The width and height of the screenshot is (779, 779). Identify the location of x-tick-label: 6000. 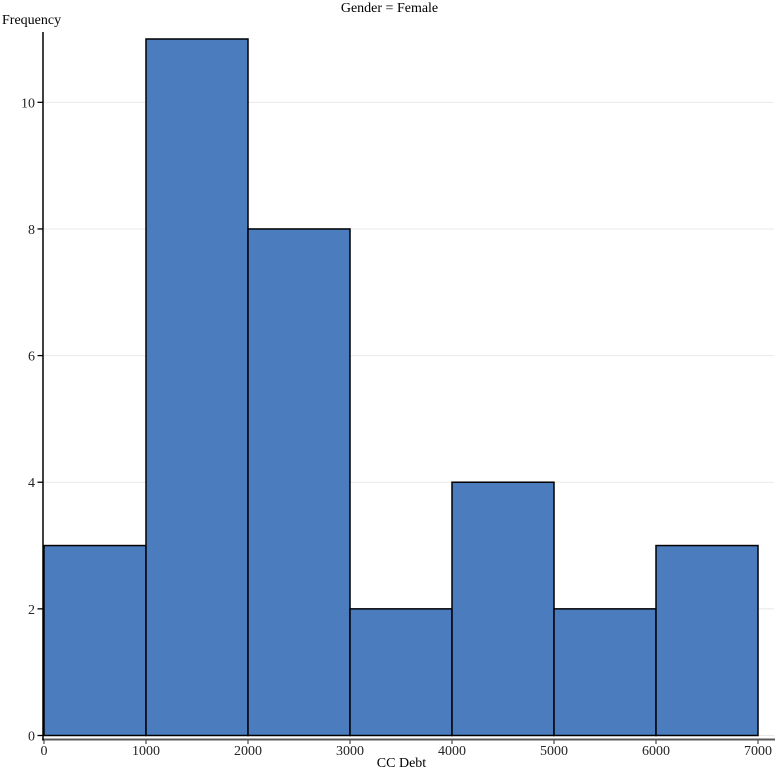
(656, 751).